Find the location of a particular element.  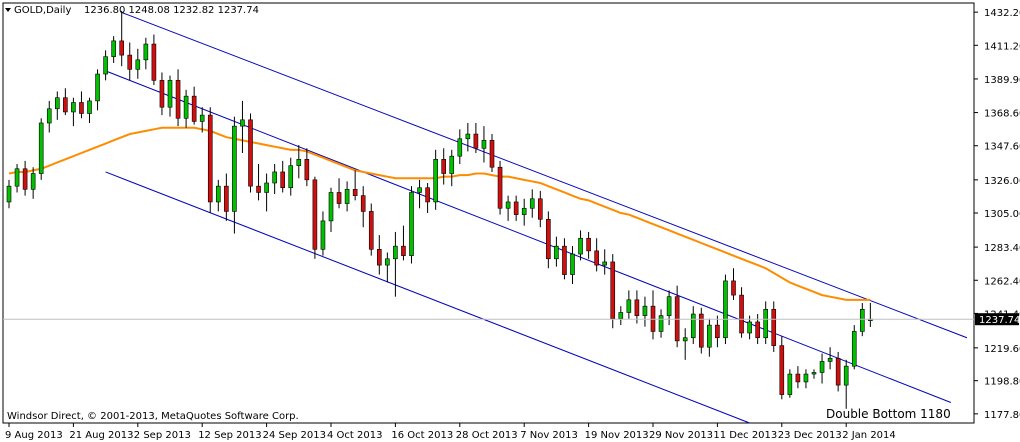

x-tick-label: 11 Dec 2013 is located at coordinates (745, 435).